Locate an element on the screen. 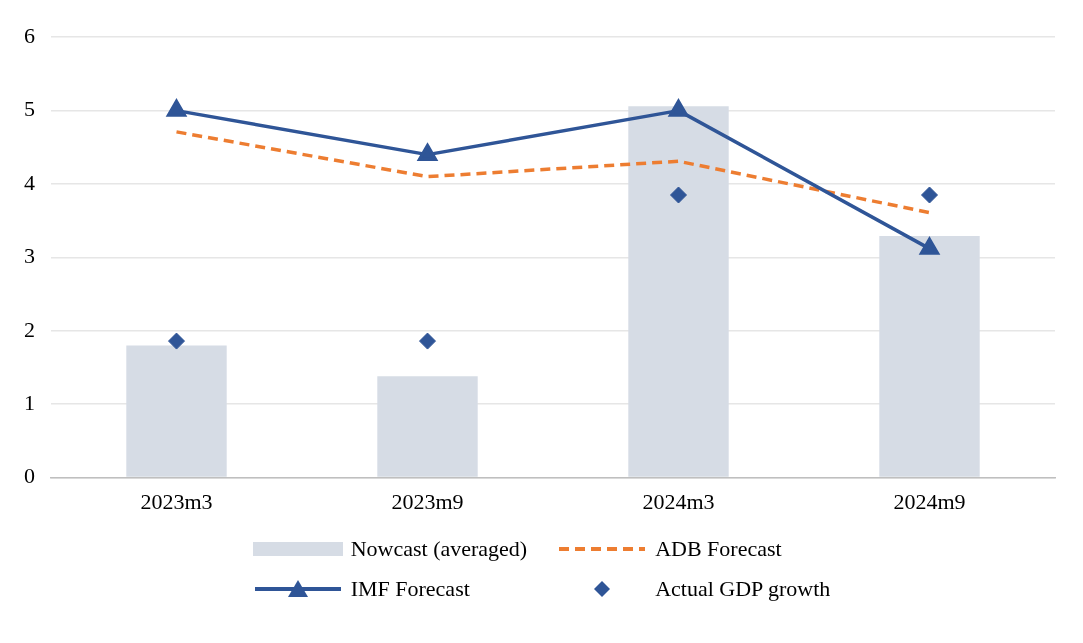 The image size is (1083, 643). y-tick-label: 0 is located at coordinates (29, 476).